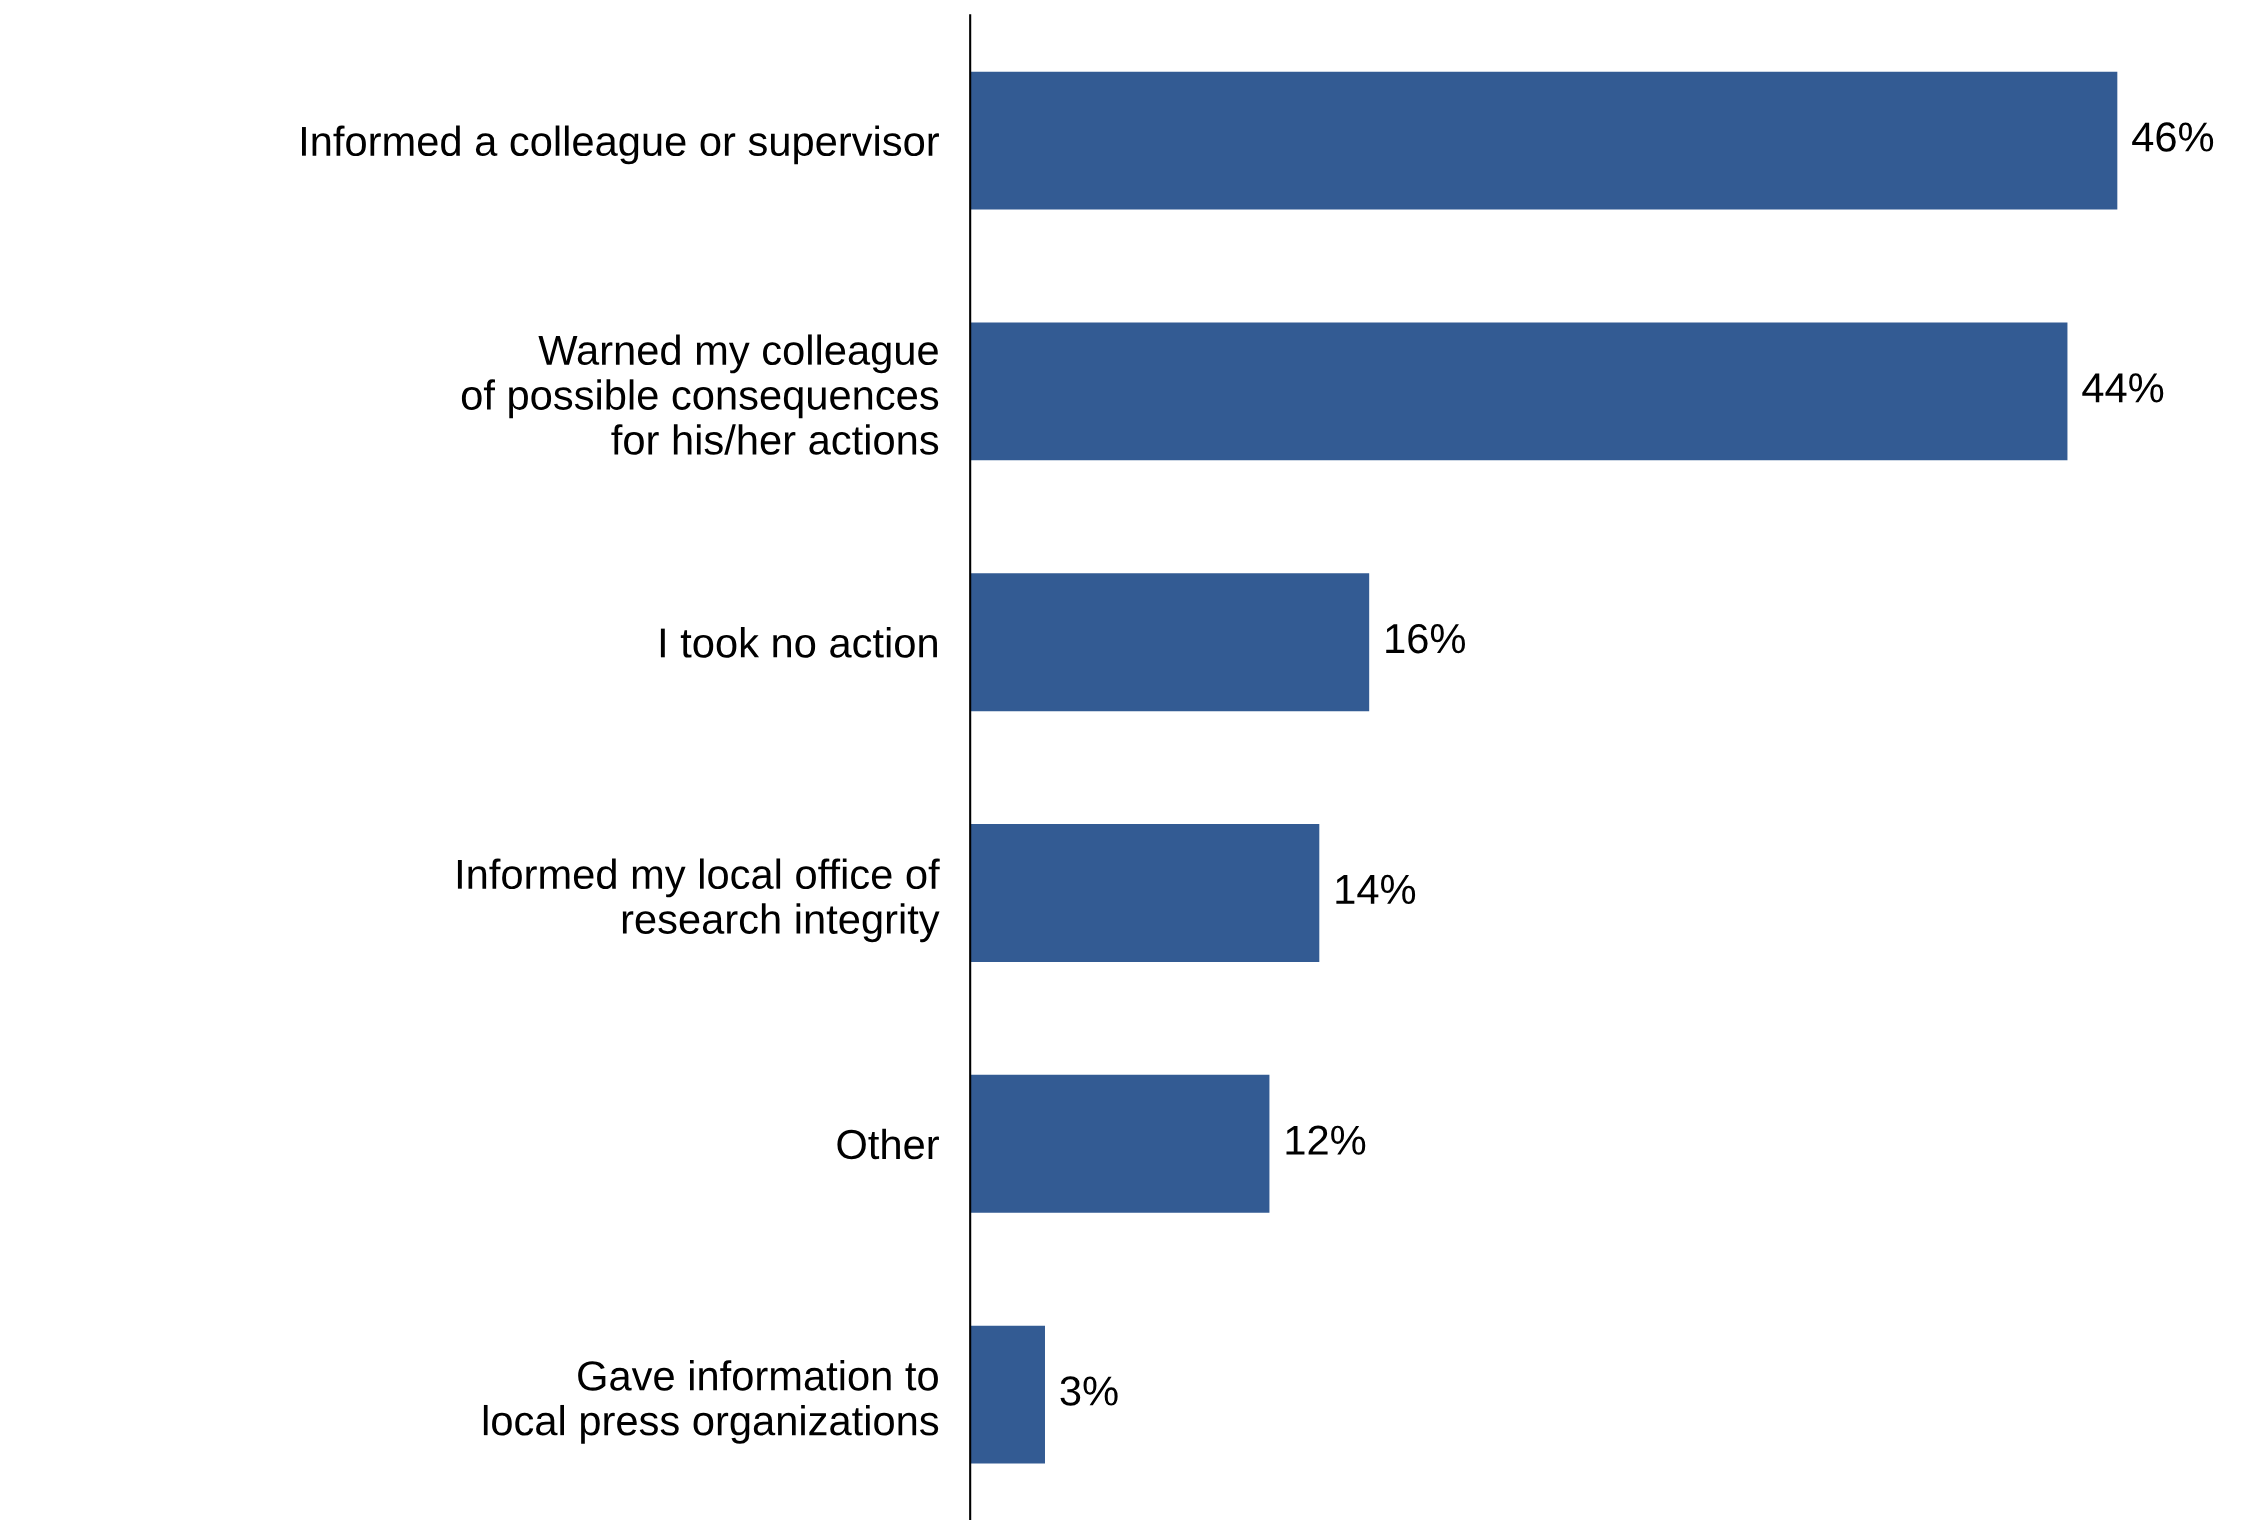 This screenshot has width=2251, height=1520. Describe the element at coordinates (888, 1144) in the screenshot. I see `y-tick-label: Other` at that location.